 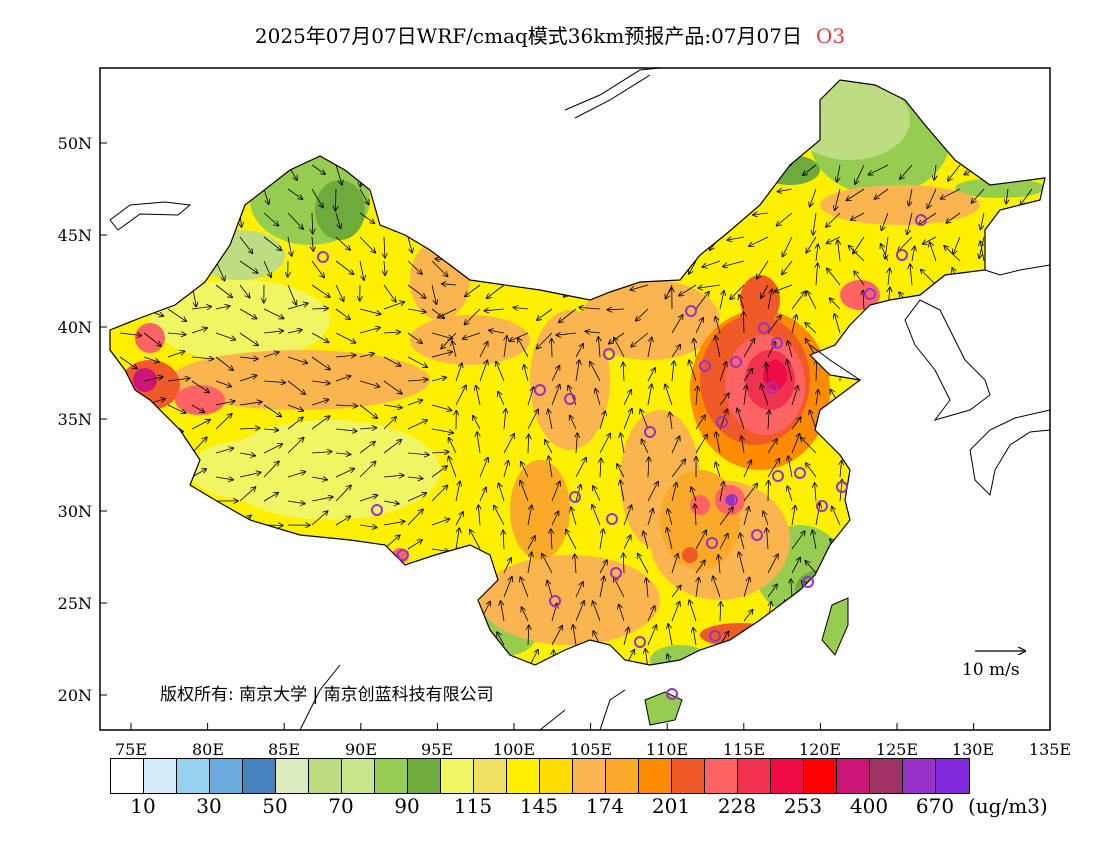 What do you see at coordinates (803, 806) in the screenshot?
I see `colorbar-label: 253` at bounding box center [803, 806].